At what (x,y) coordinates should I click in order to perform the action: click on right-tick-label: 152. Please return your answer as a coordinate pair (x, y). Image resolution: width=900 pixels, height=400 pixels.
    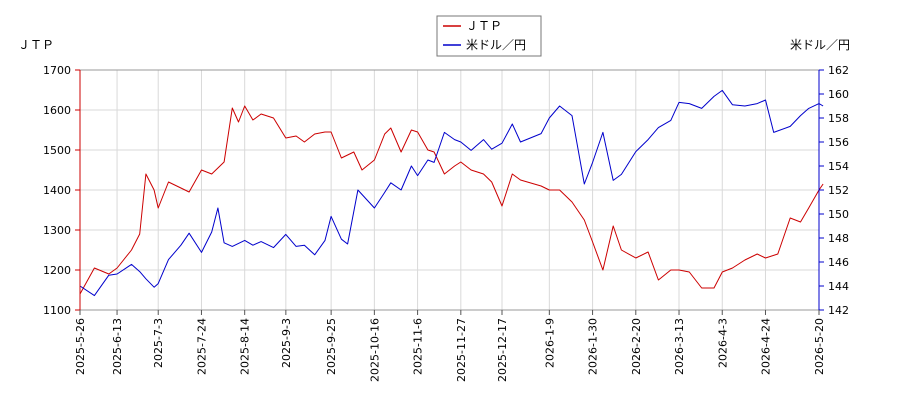
    Looking at the image, I should click on (838, 190).